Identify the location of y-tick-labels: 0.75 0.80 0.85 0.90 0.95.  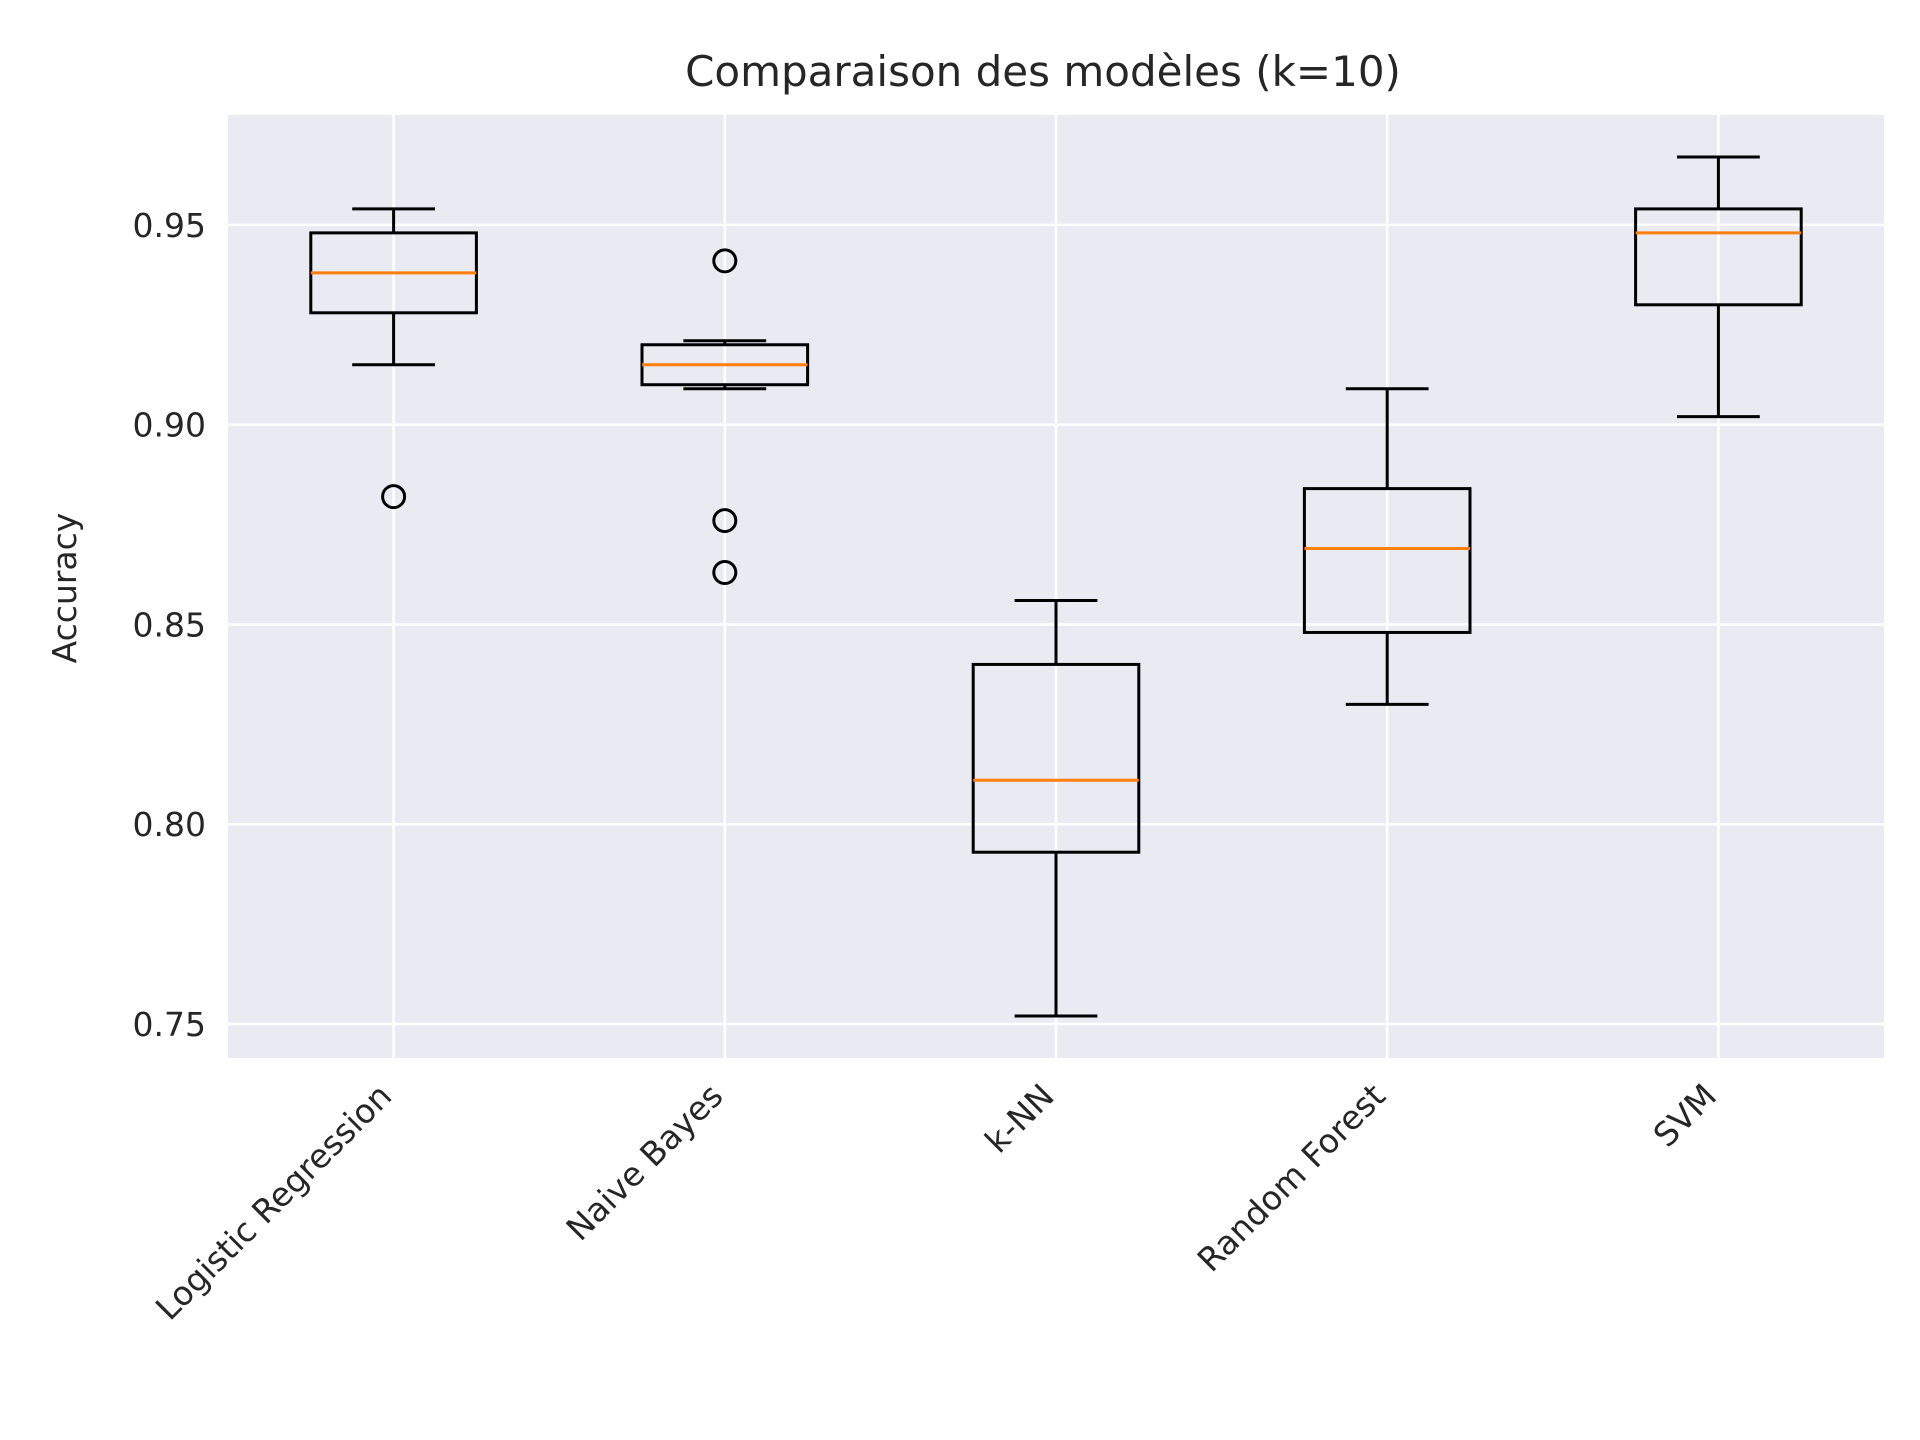
(169, 625).